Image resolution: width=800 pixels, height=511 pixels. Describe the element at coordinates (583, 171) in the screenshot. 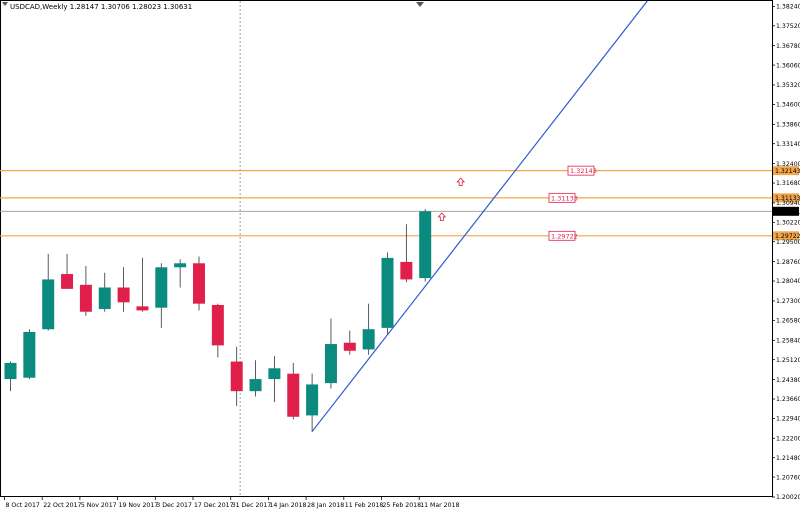

I see `horizontal-level-label: 1.32143` at that location.